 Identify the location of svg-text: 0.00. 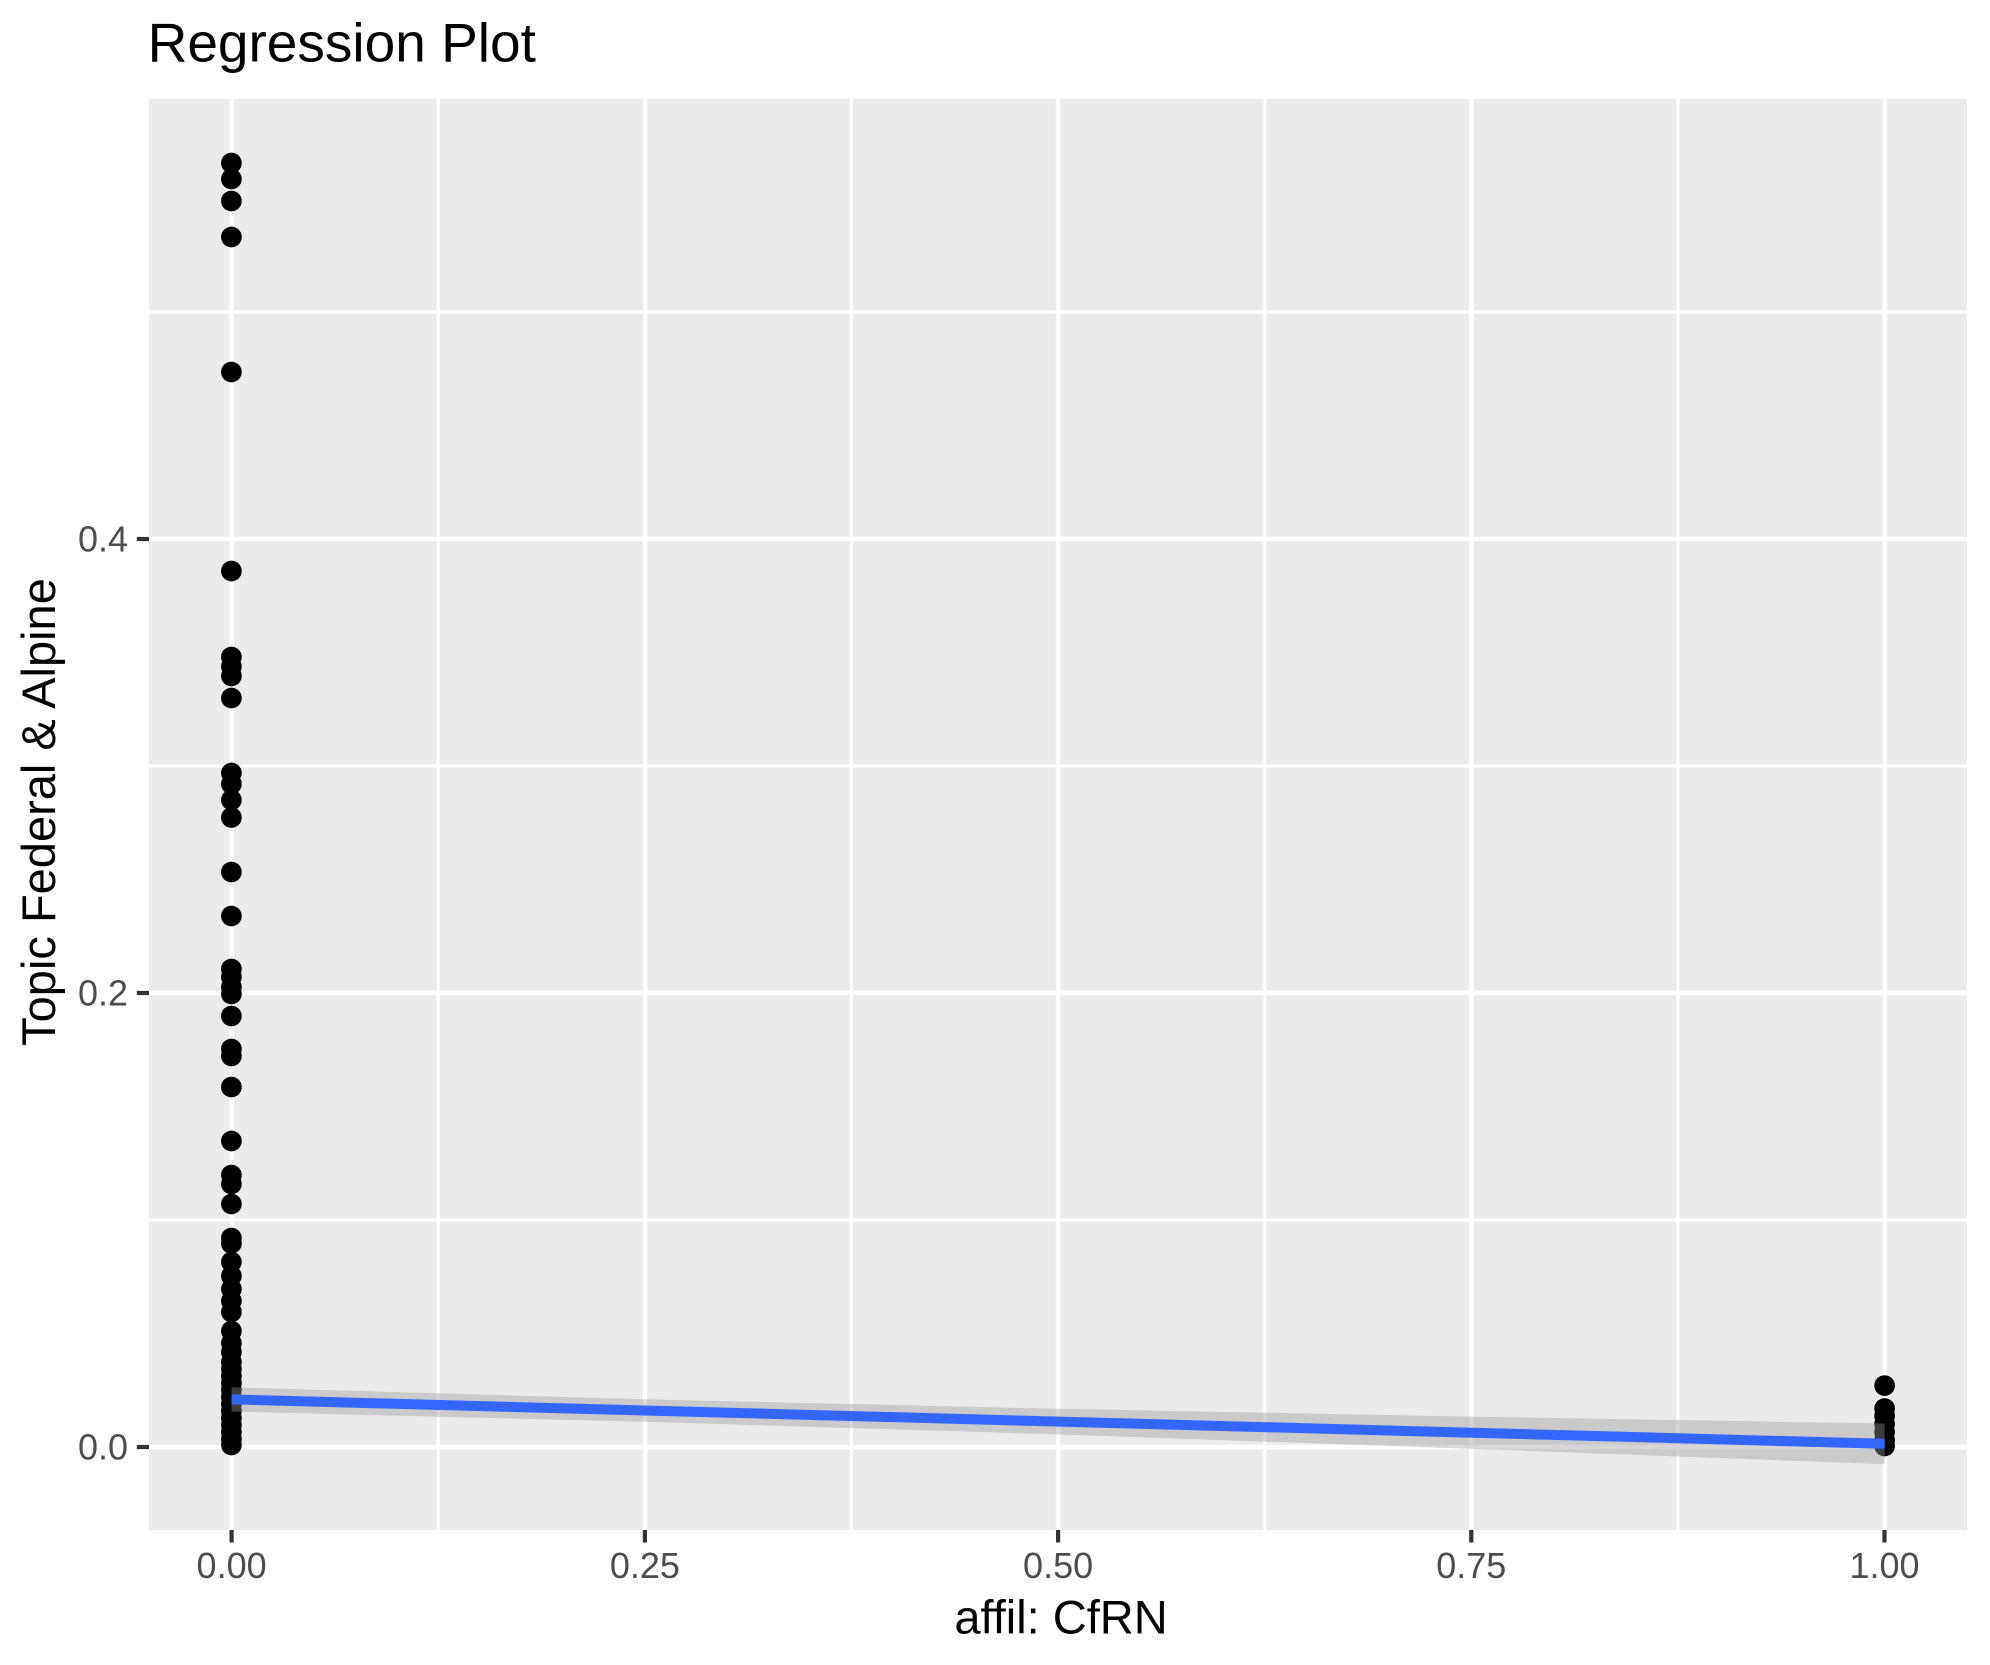
(232, 1565).